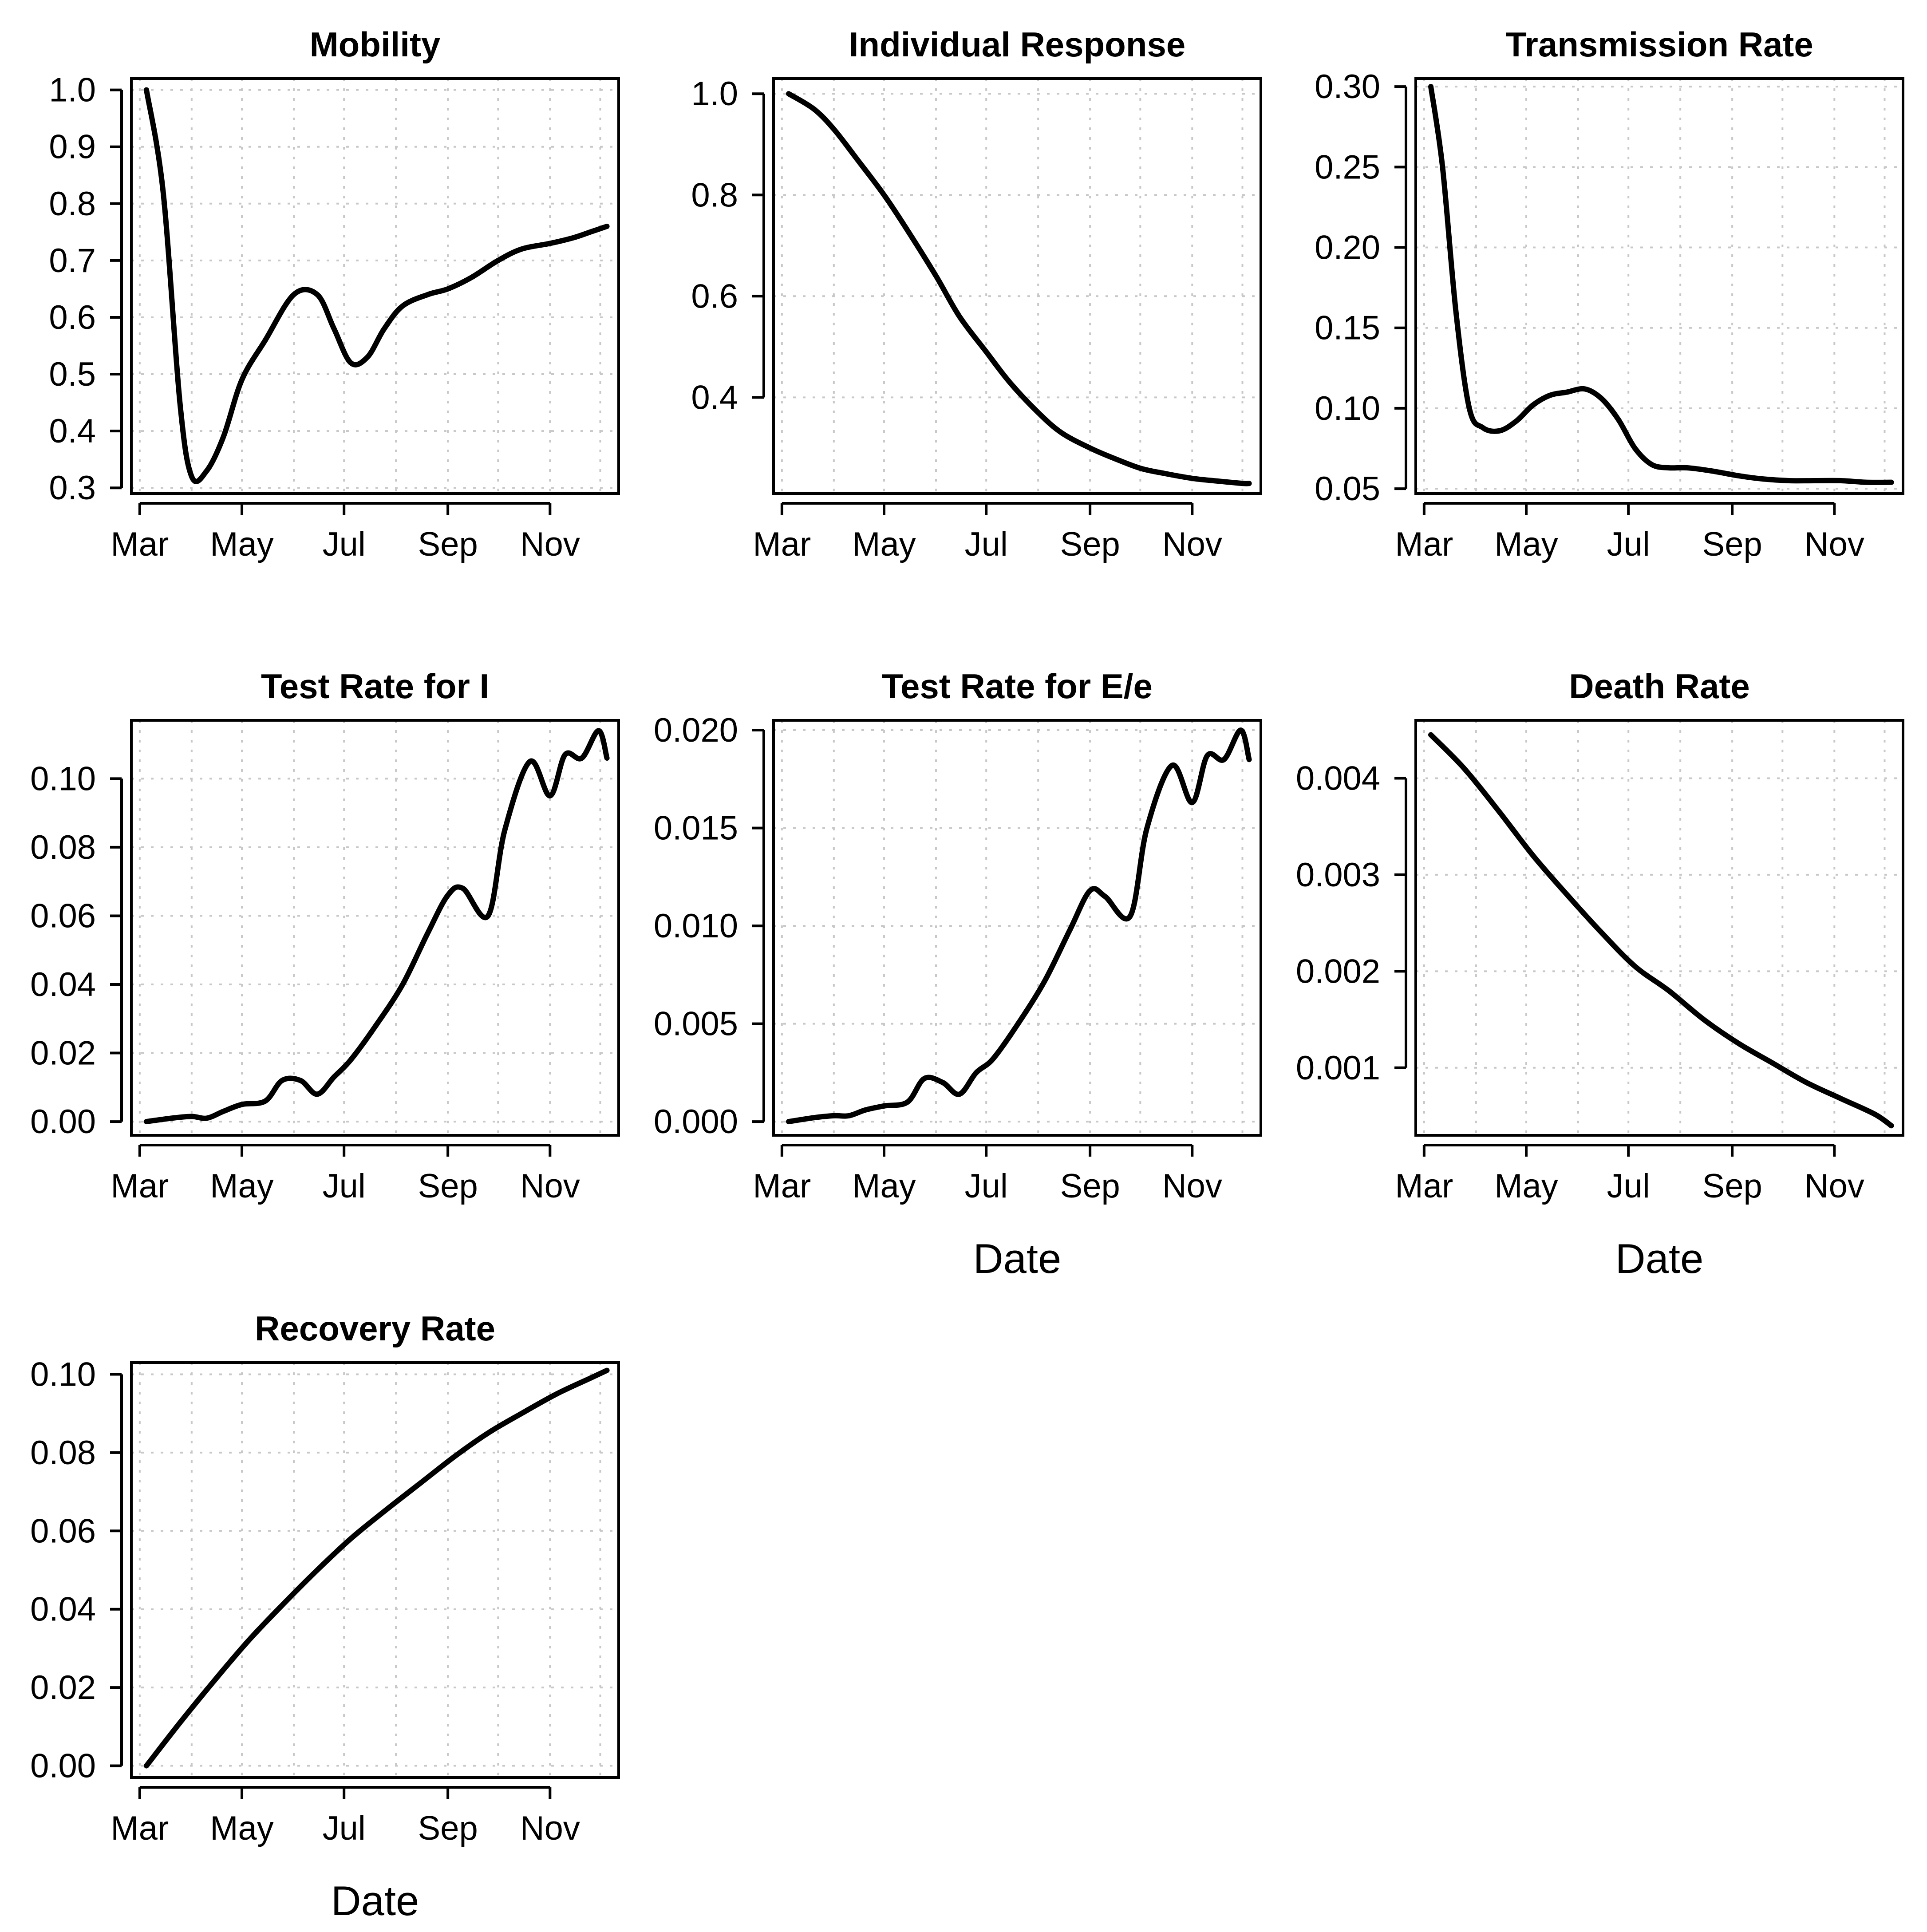  I want to click on y-tick-label: 0.000, so click(696, 1122).